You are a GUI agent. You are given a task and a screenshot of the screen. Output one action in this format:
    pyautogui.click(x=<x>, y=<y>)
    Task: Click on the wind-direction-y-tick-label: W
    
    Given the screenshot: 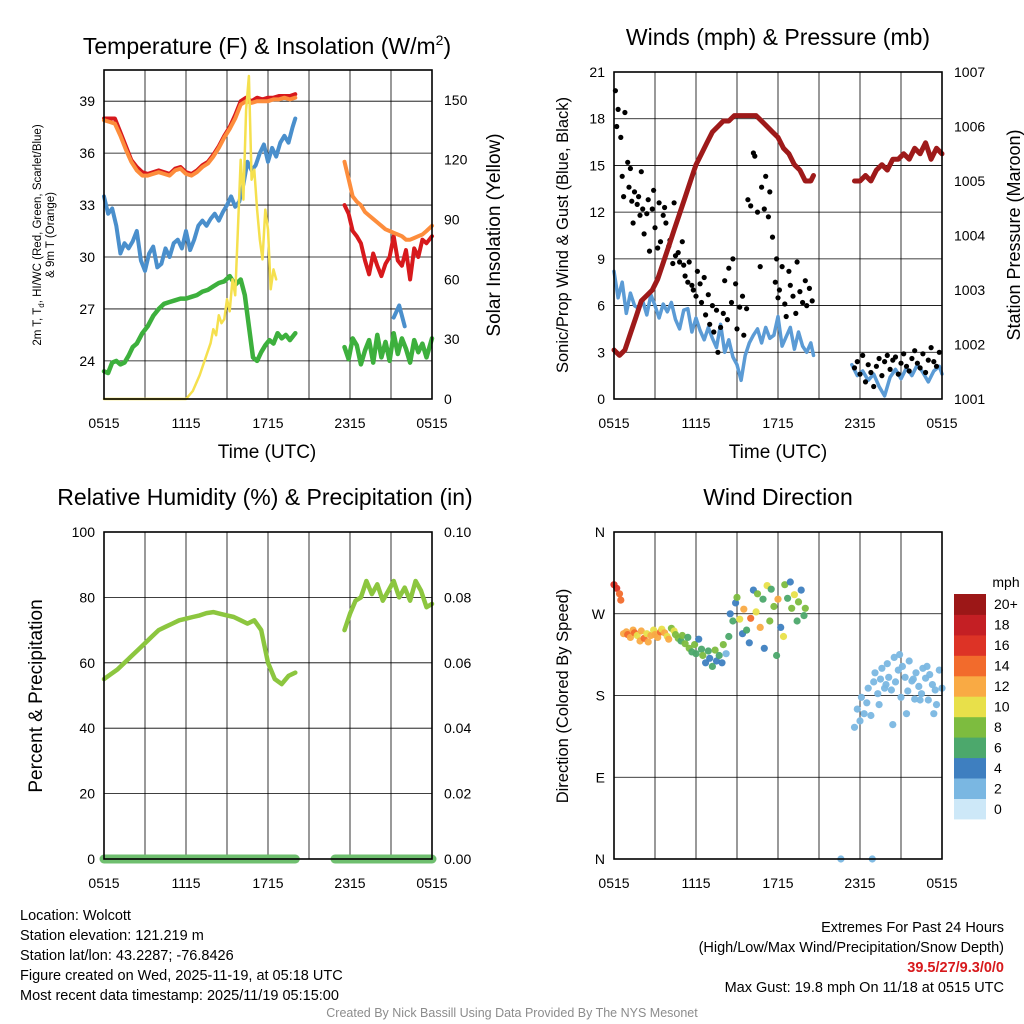 What is the action you would take?
    pyautogui.click(x=599, y=614)
    